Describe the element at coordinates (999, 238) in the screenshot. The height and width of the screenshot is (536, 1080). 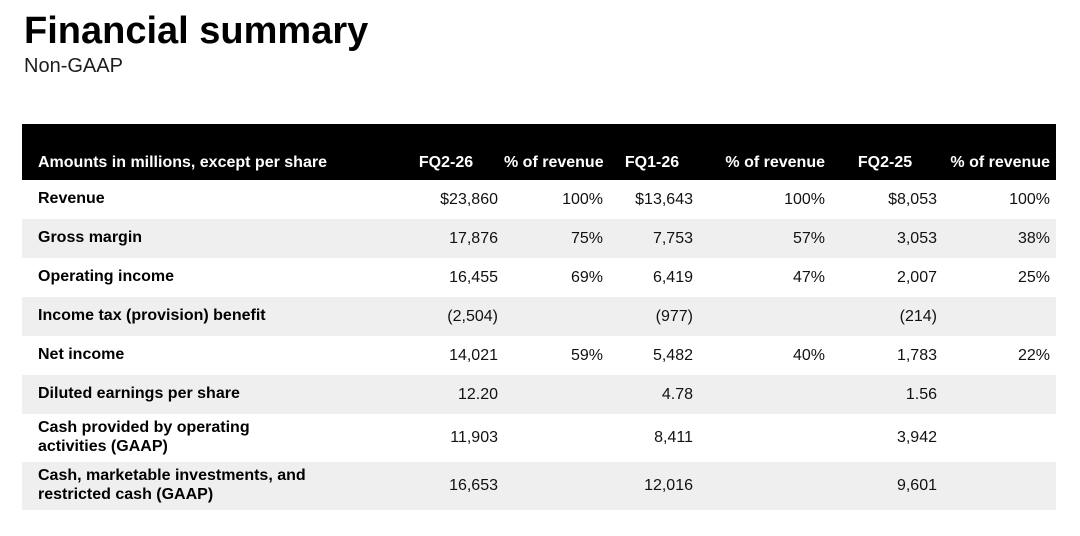
I see `cell-pct-of-revenue-fq2-25: 38%` at that location.